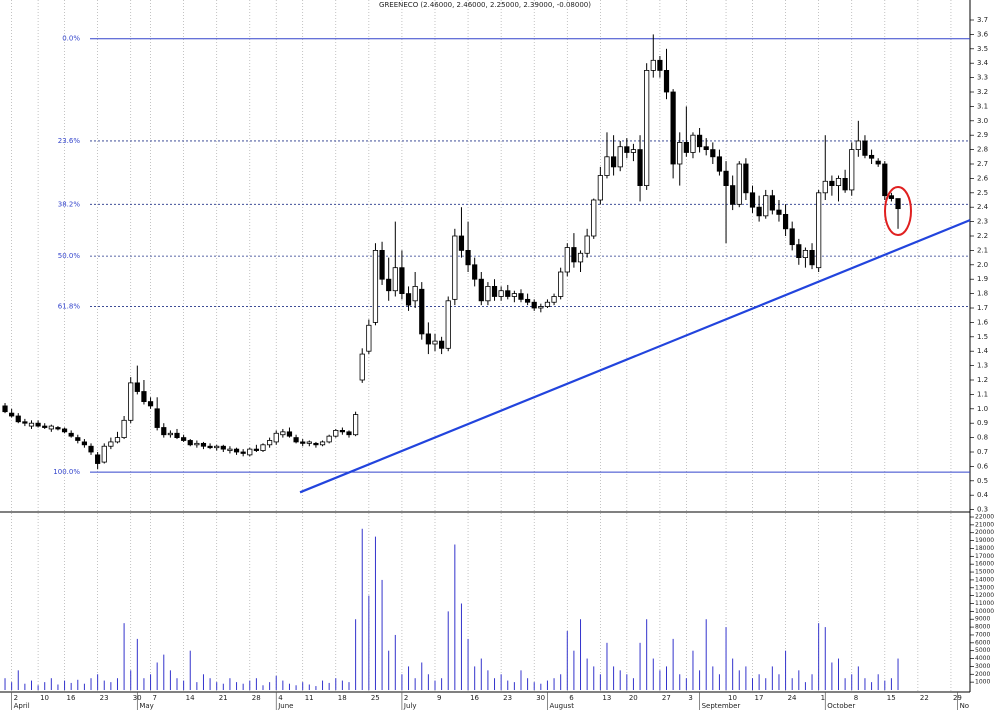 The width and height of the screenshot is (1000, 710). Describe the element at coordinates (633, 698) in the screenshot. I see `x-tick-label: 20` at that location.